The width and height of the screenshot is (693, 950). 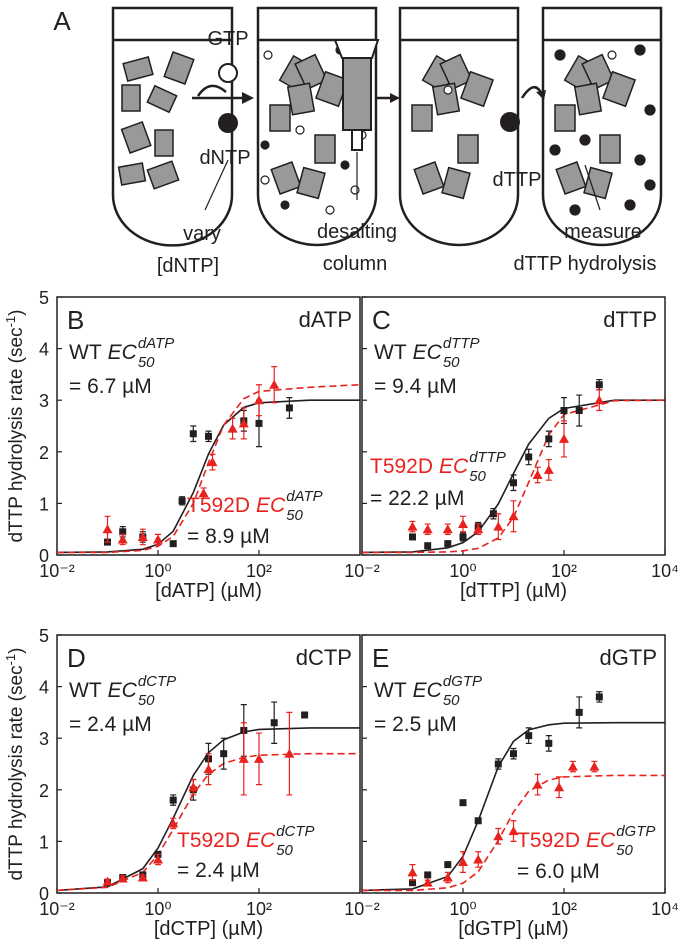 I want to click on annotation-sup: dCTP, so click(x=157, y=681).